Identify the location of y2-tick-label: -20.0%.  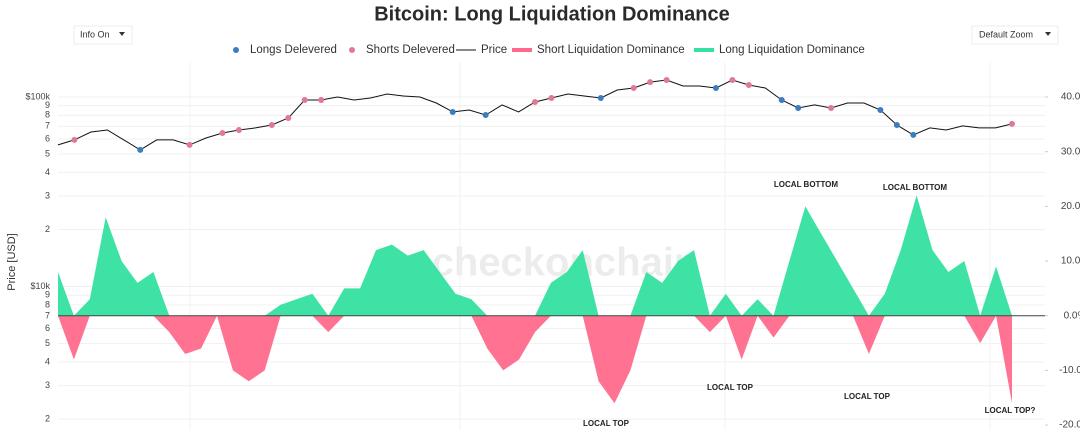
(1069, 425).